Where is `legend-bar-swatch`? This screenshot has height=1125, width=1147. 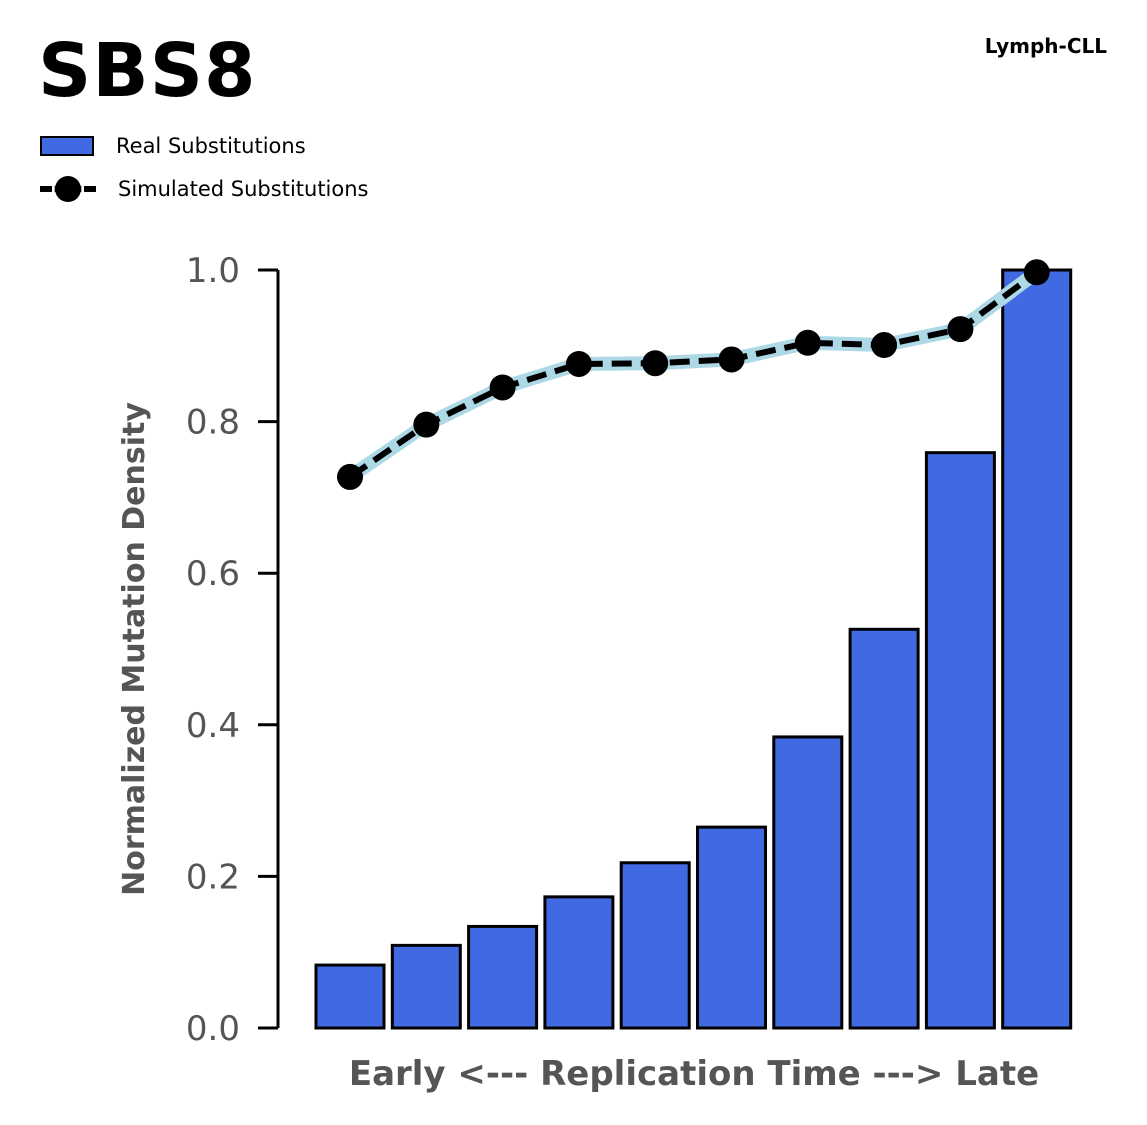
legend-bar-swatch is located at coordinates (67, 146).